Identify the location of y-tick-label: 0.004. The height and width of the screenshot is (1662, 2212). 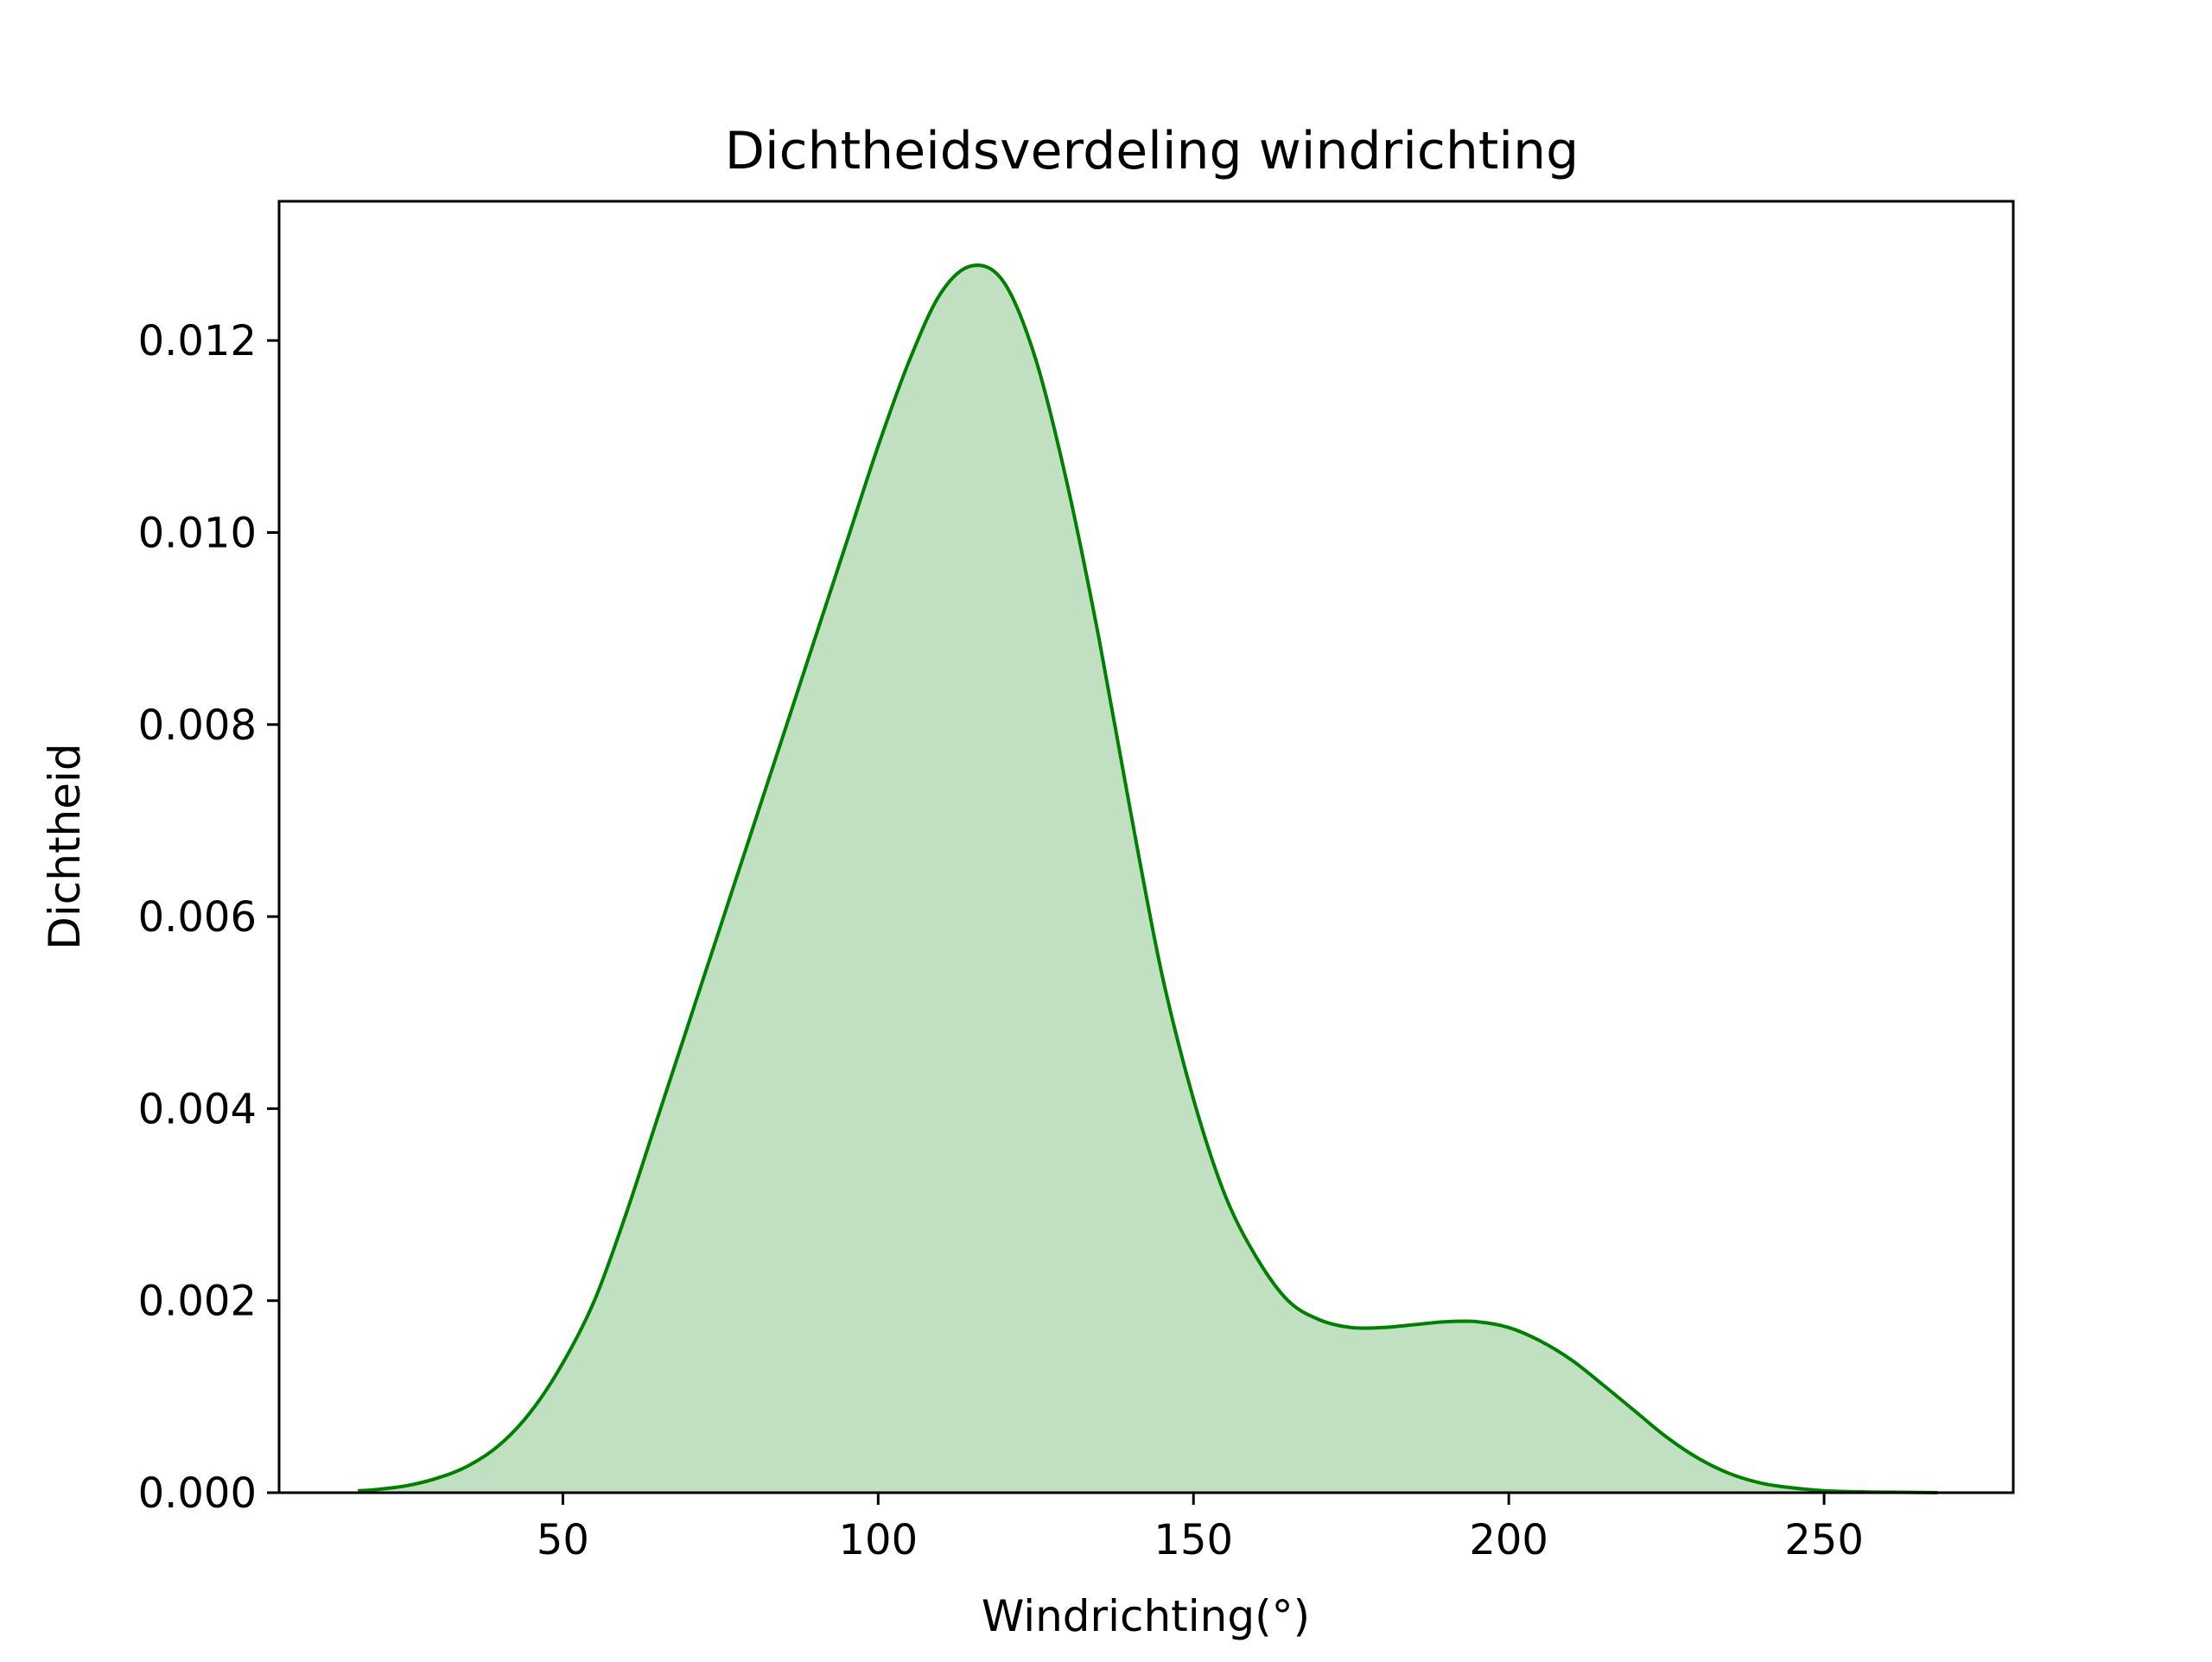
(197, 1109).